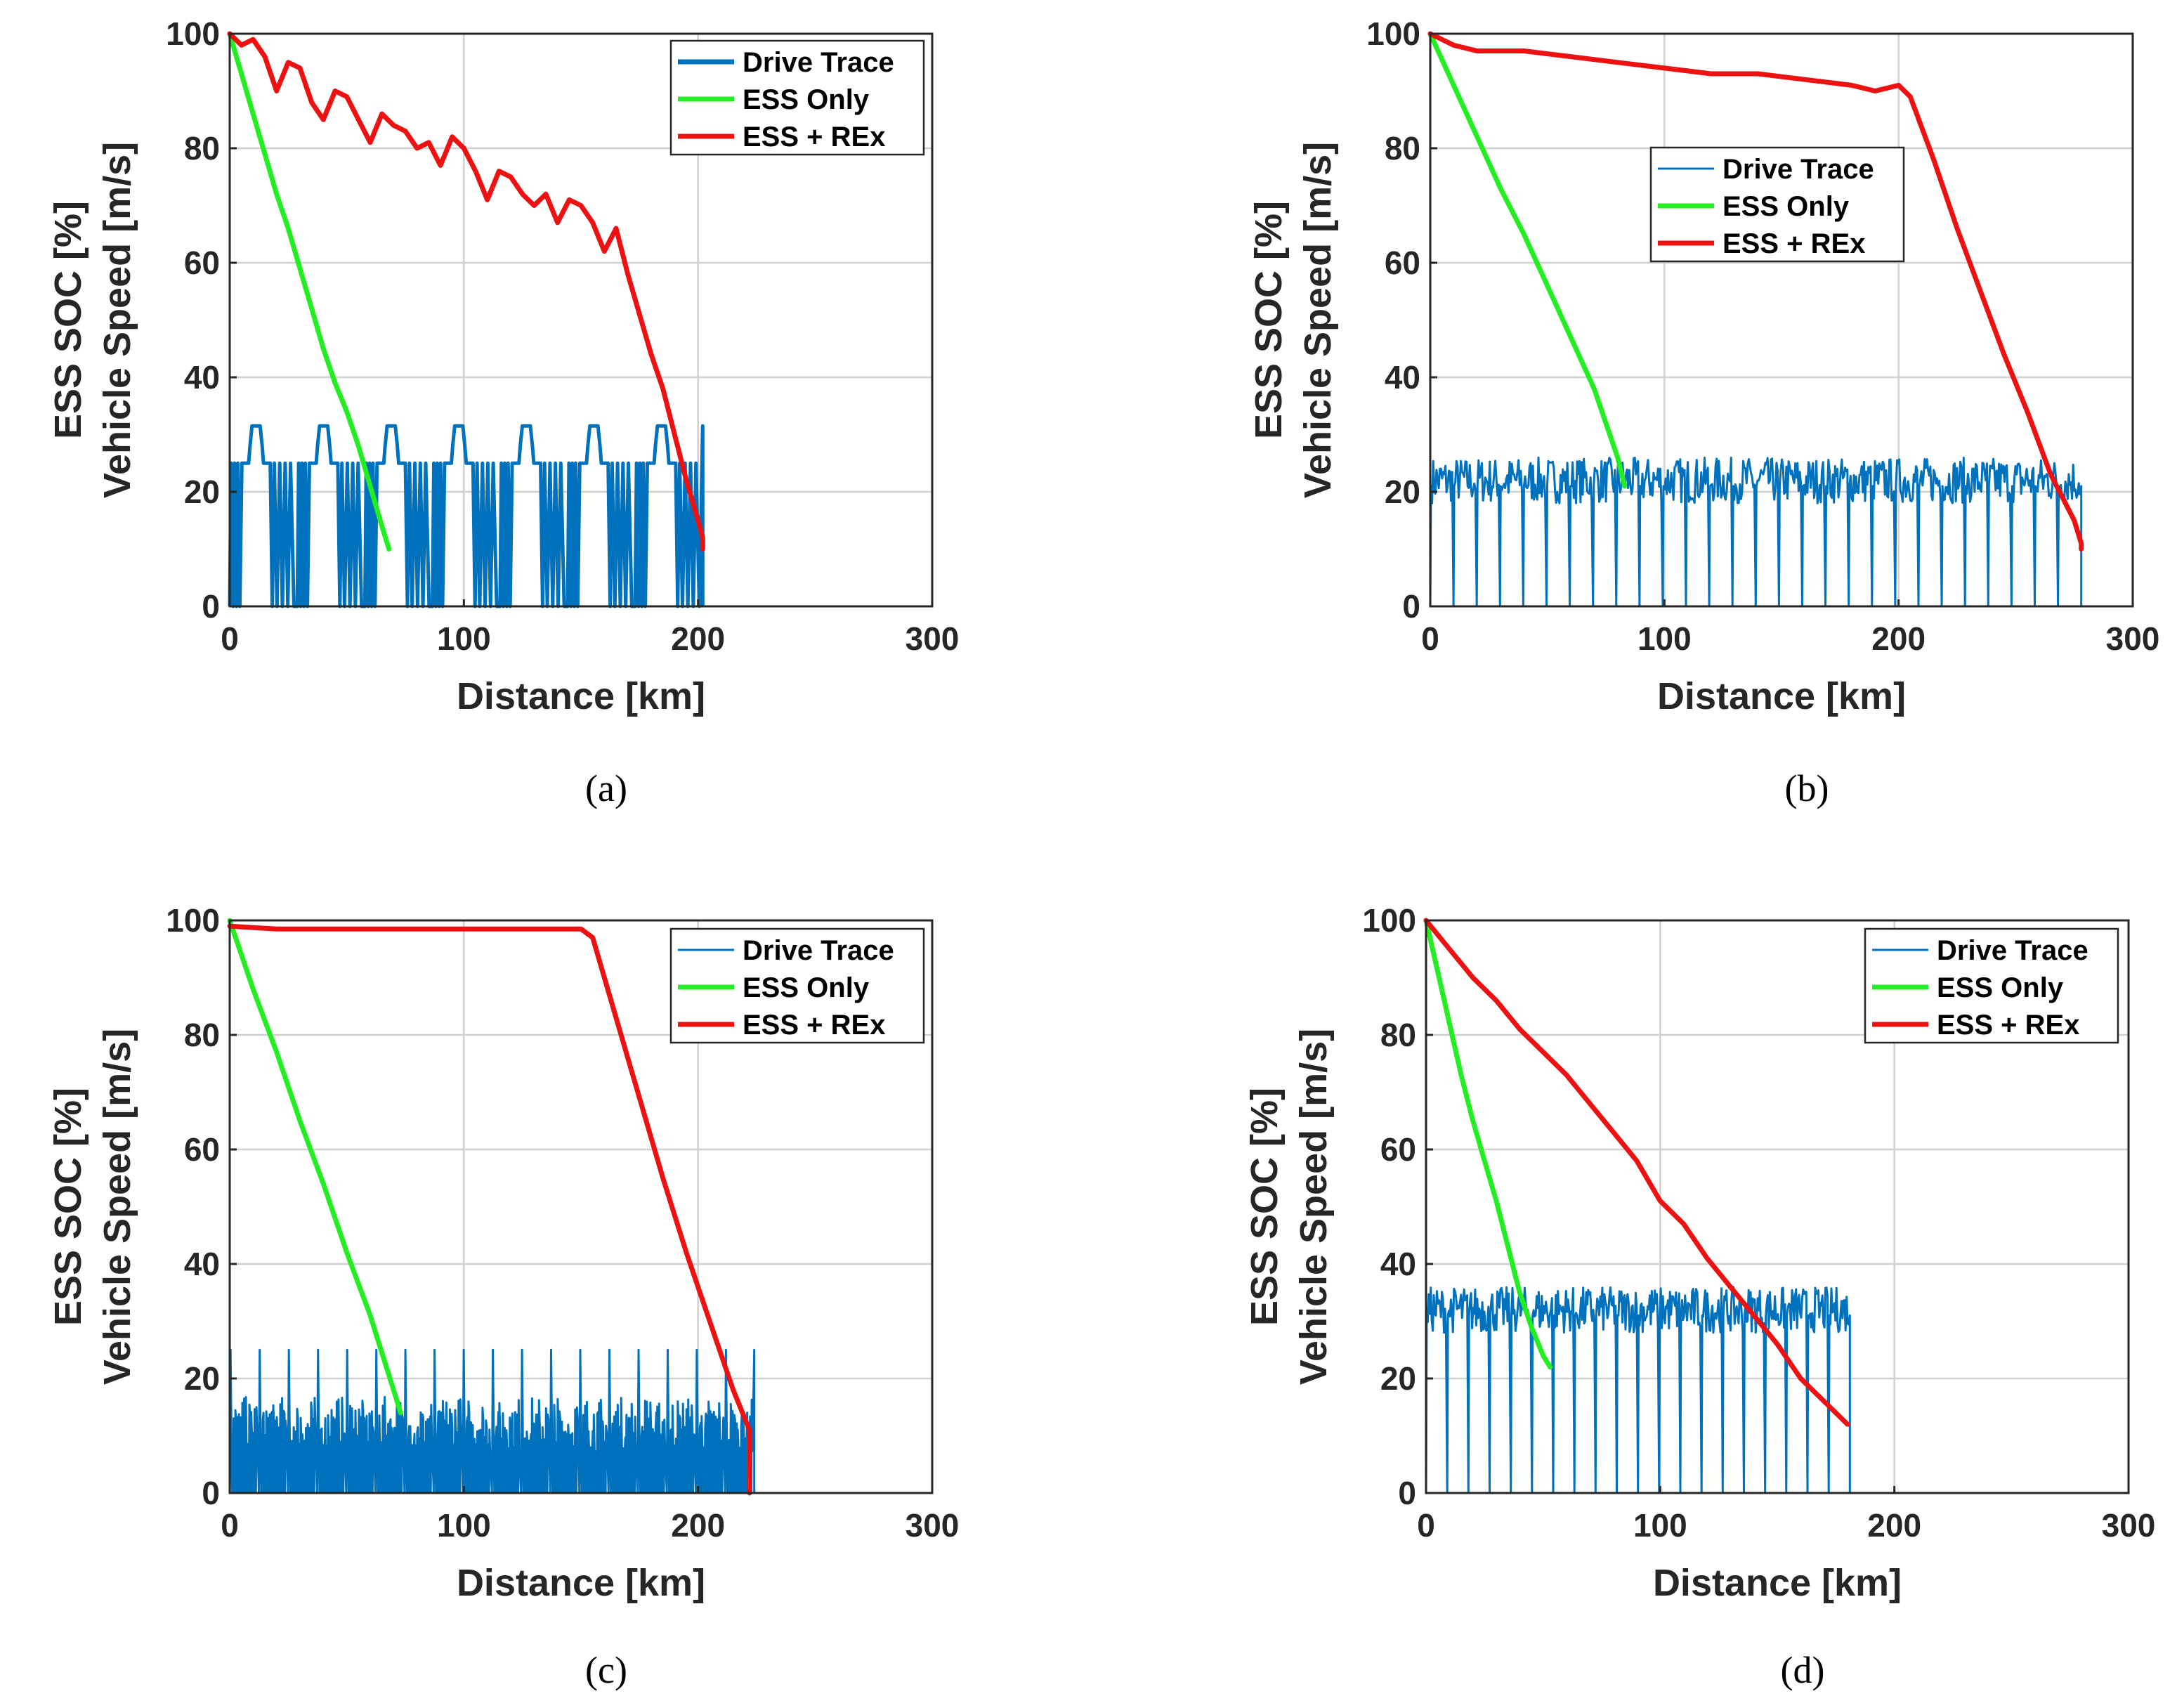 The width and height of the screenshot is (2177, 1708). I want to click on subfigure-caption: (b), so click(1807, 788).